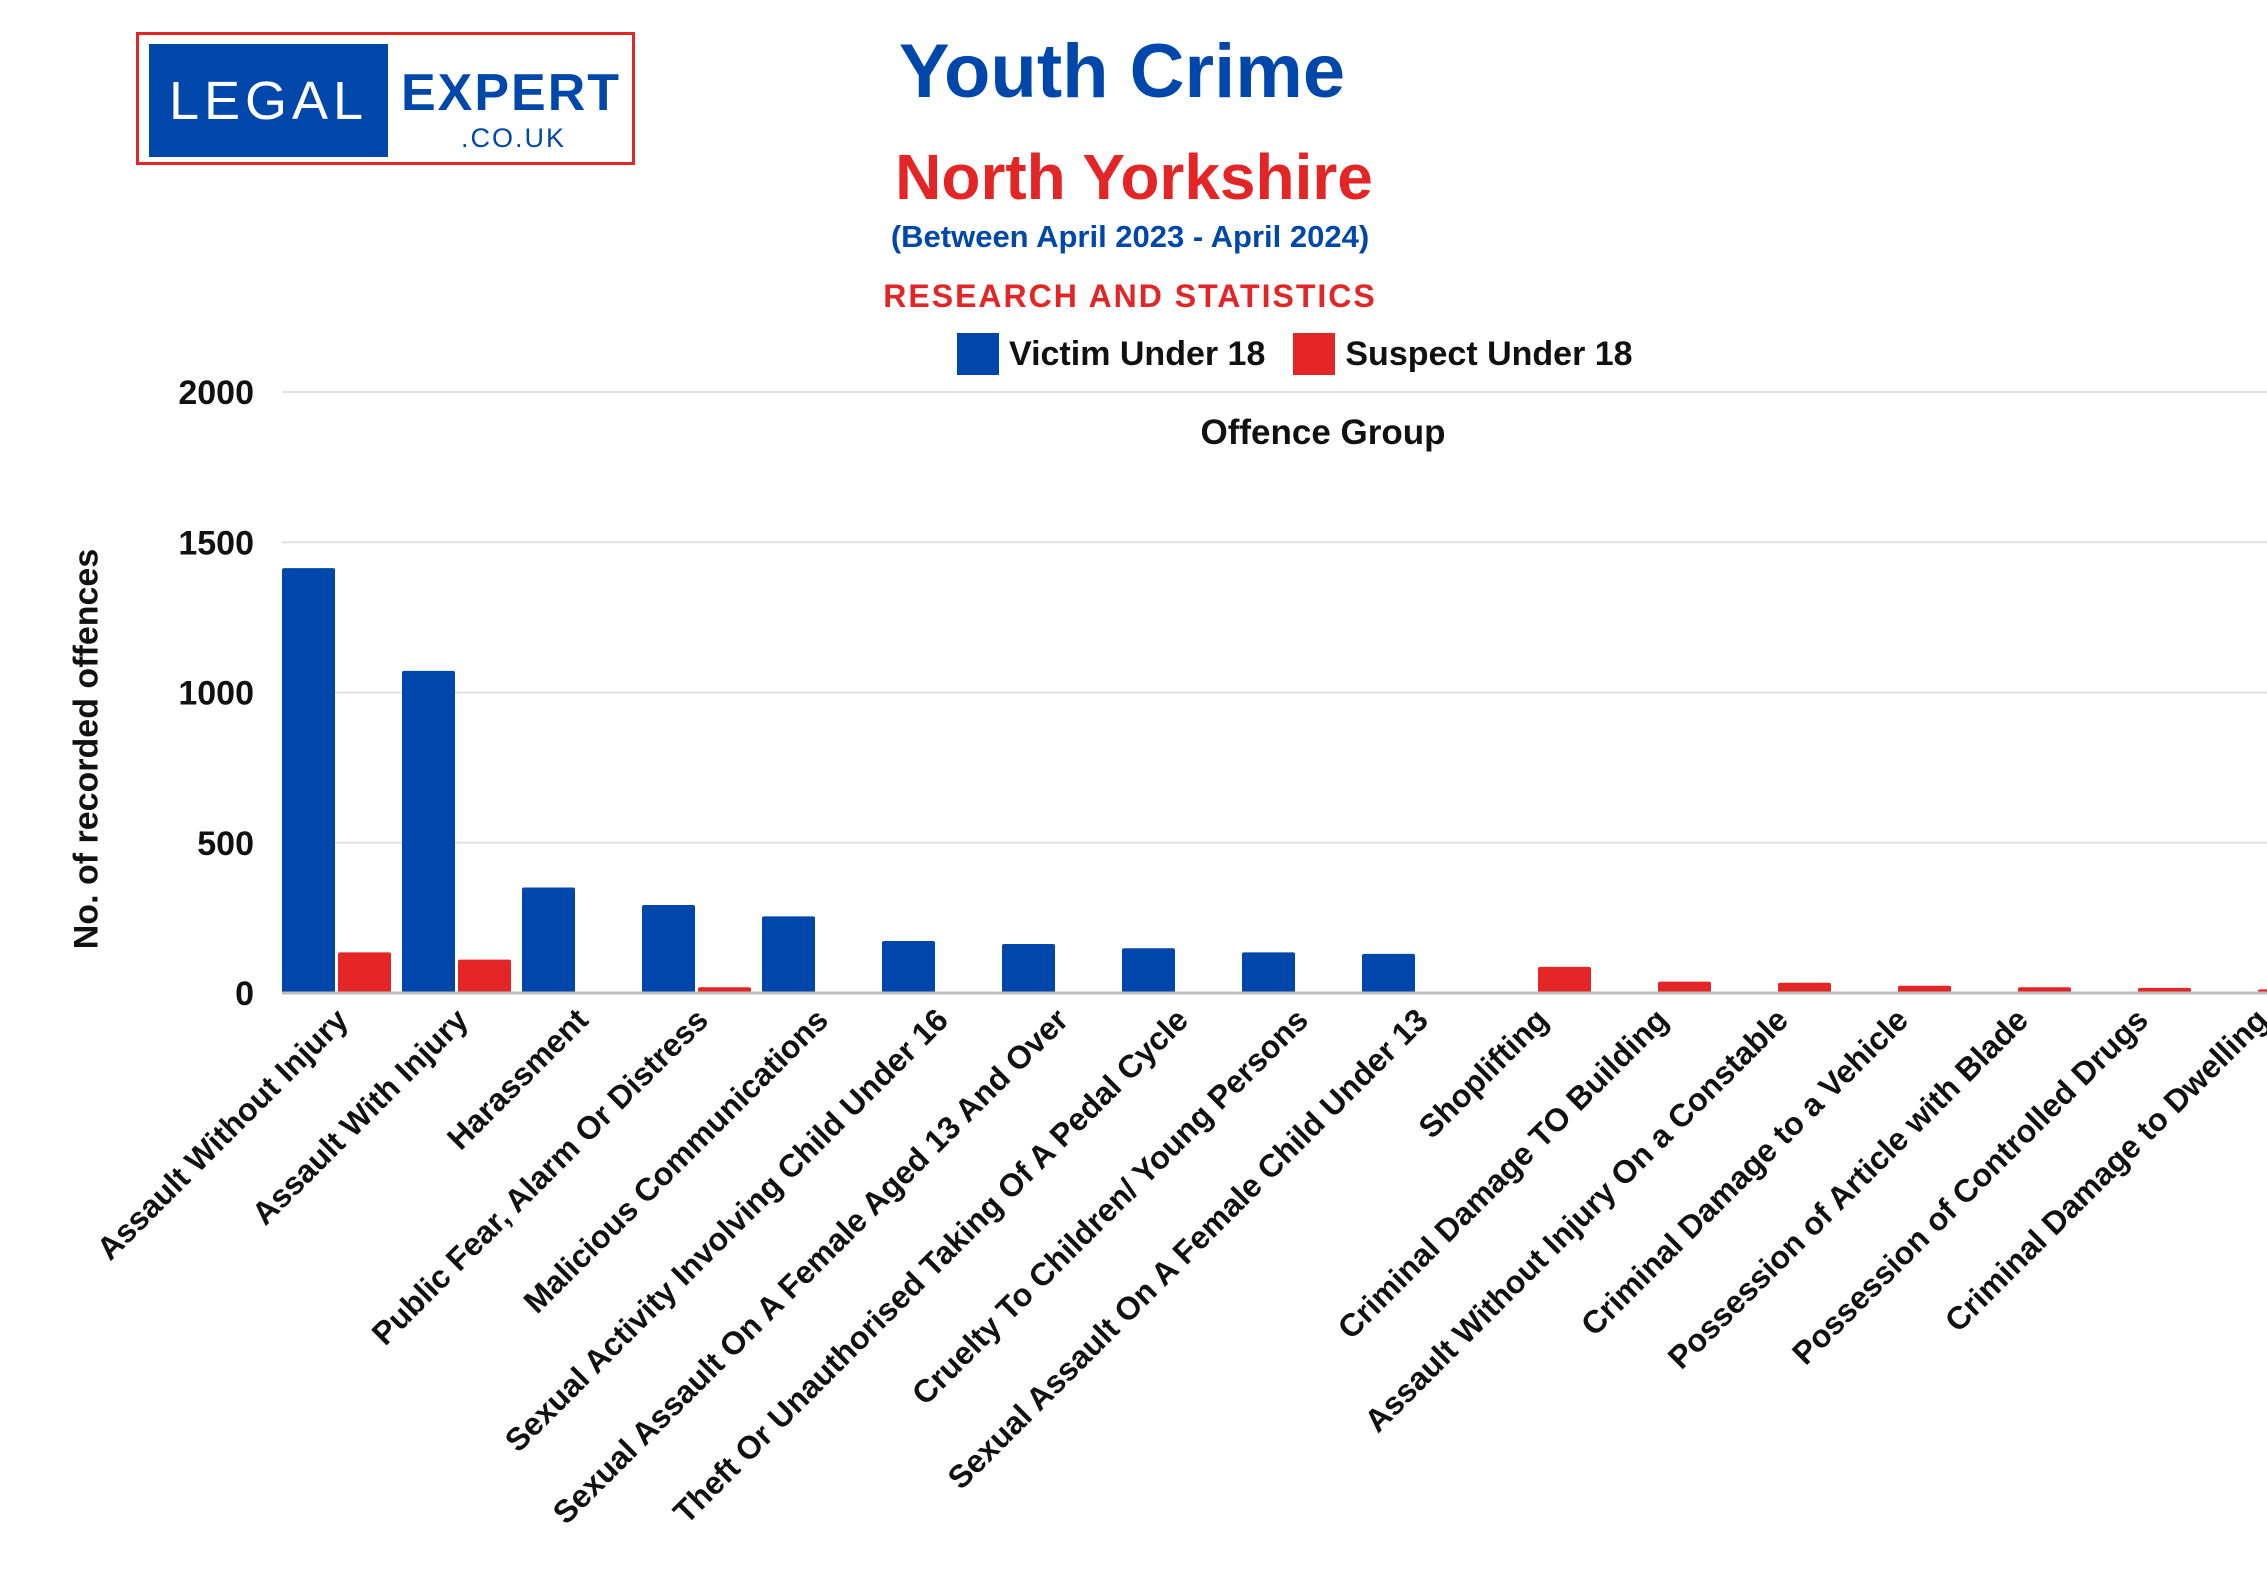 The image size is (2267, 1587). Describe the element at coordinates (360, 1116) in the screenshot. I see `x-tick-label: Assault With Injury` at that location.